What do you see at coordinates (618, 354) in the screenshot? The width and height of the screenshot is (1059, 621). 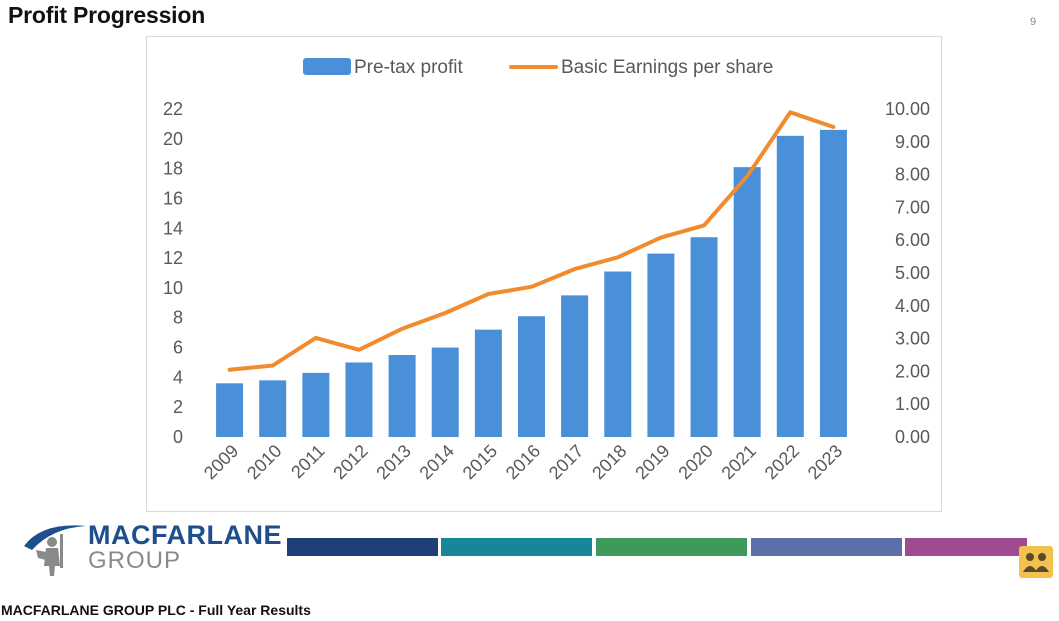 I see `bar-2018` at bounding box center [618, 354].